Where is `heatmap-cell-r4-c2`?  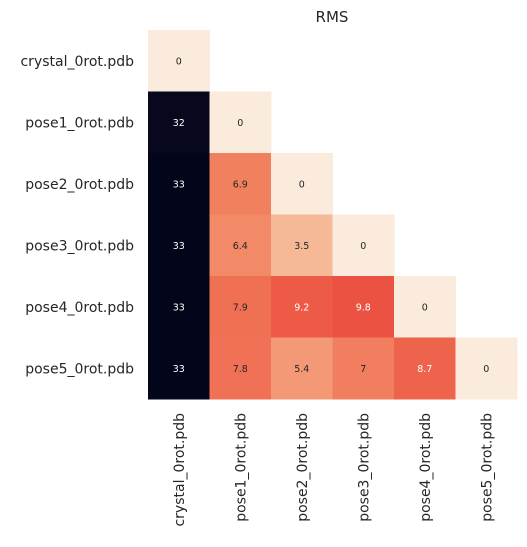 heatmap-cell-r4-c2 is located at coordinates (302, 307).